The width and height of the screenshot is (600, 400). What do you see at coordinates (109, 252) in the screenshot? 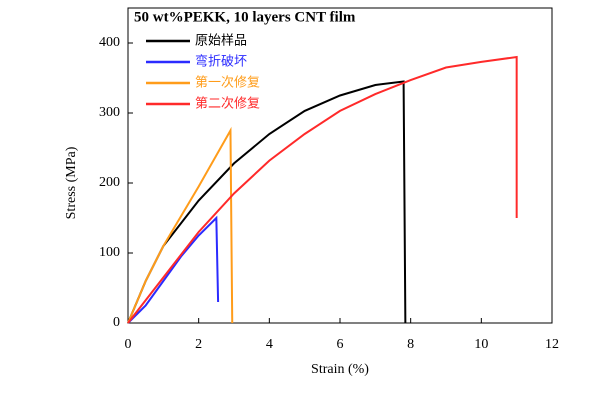
I see `y-tick-label: 100` at bounding box center [109, 252].